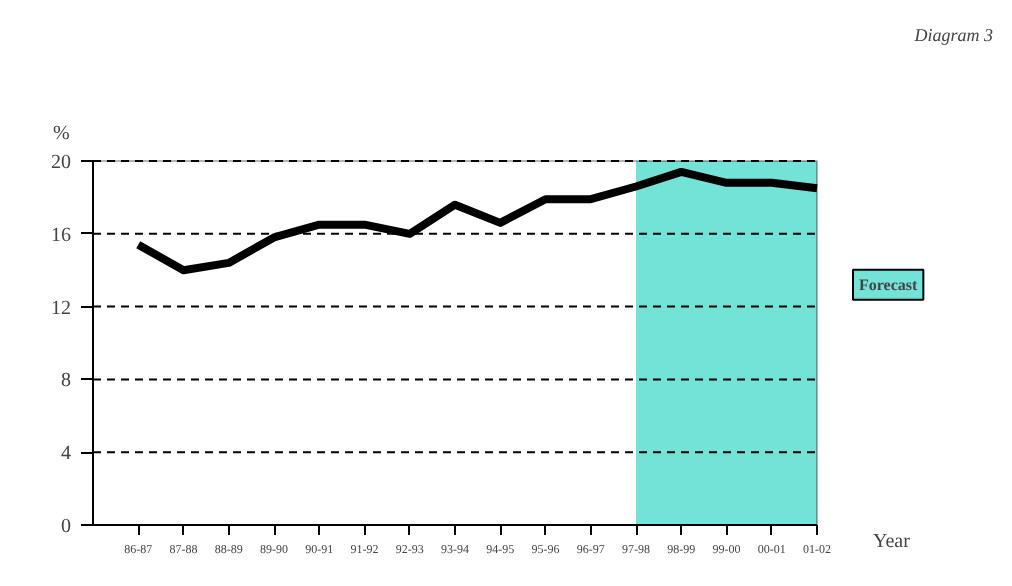  Describe the element at coordinates (66, 527) in the screenshot. I see `y-tick-label: 0` at that location.